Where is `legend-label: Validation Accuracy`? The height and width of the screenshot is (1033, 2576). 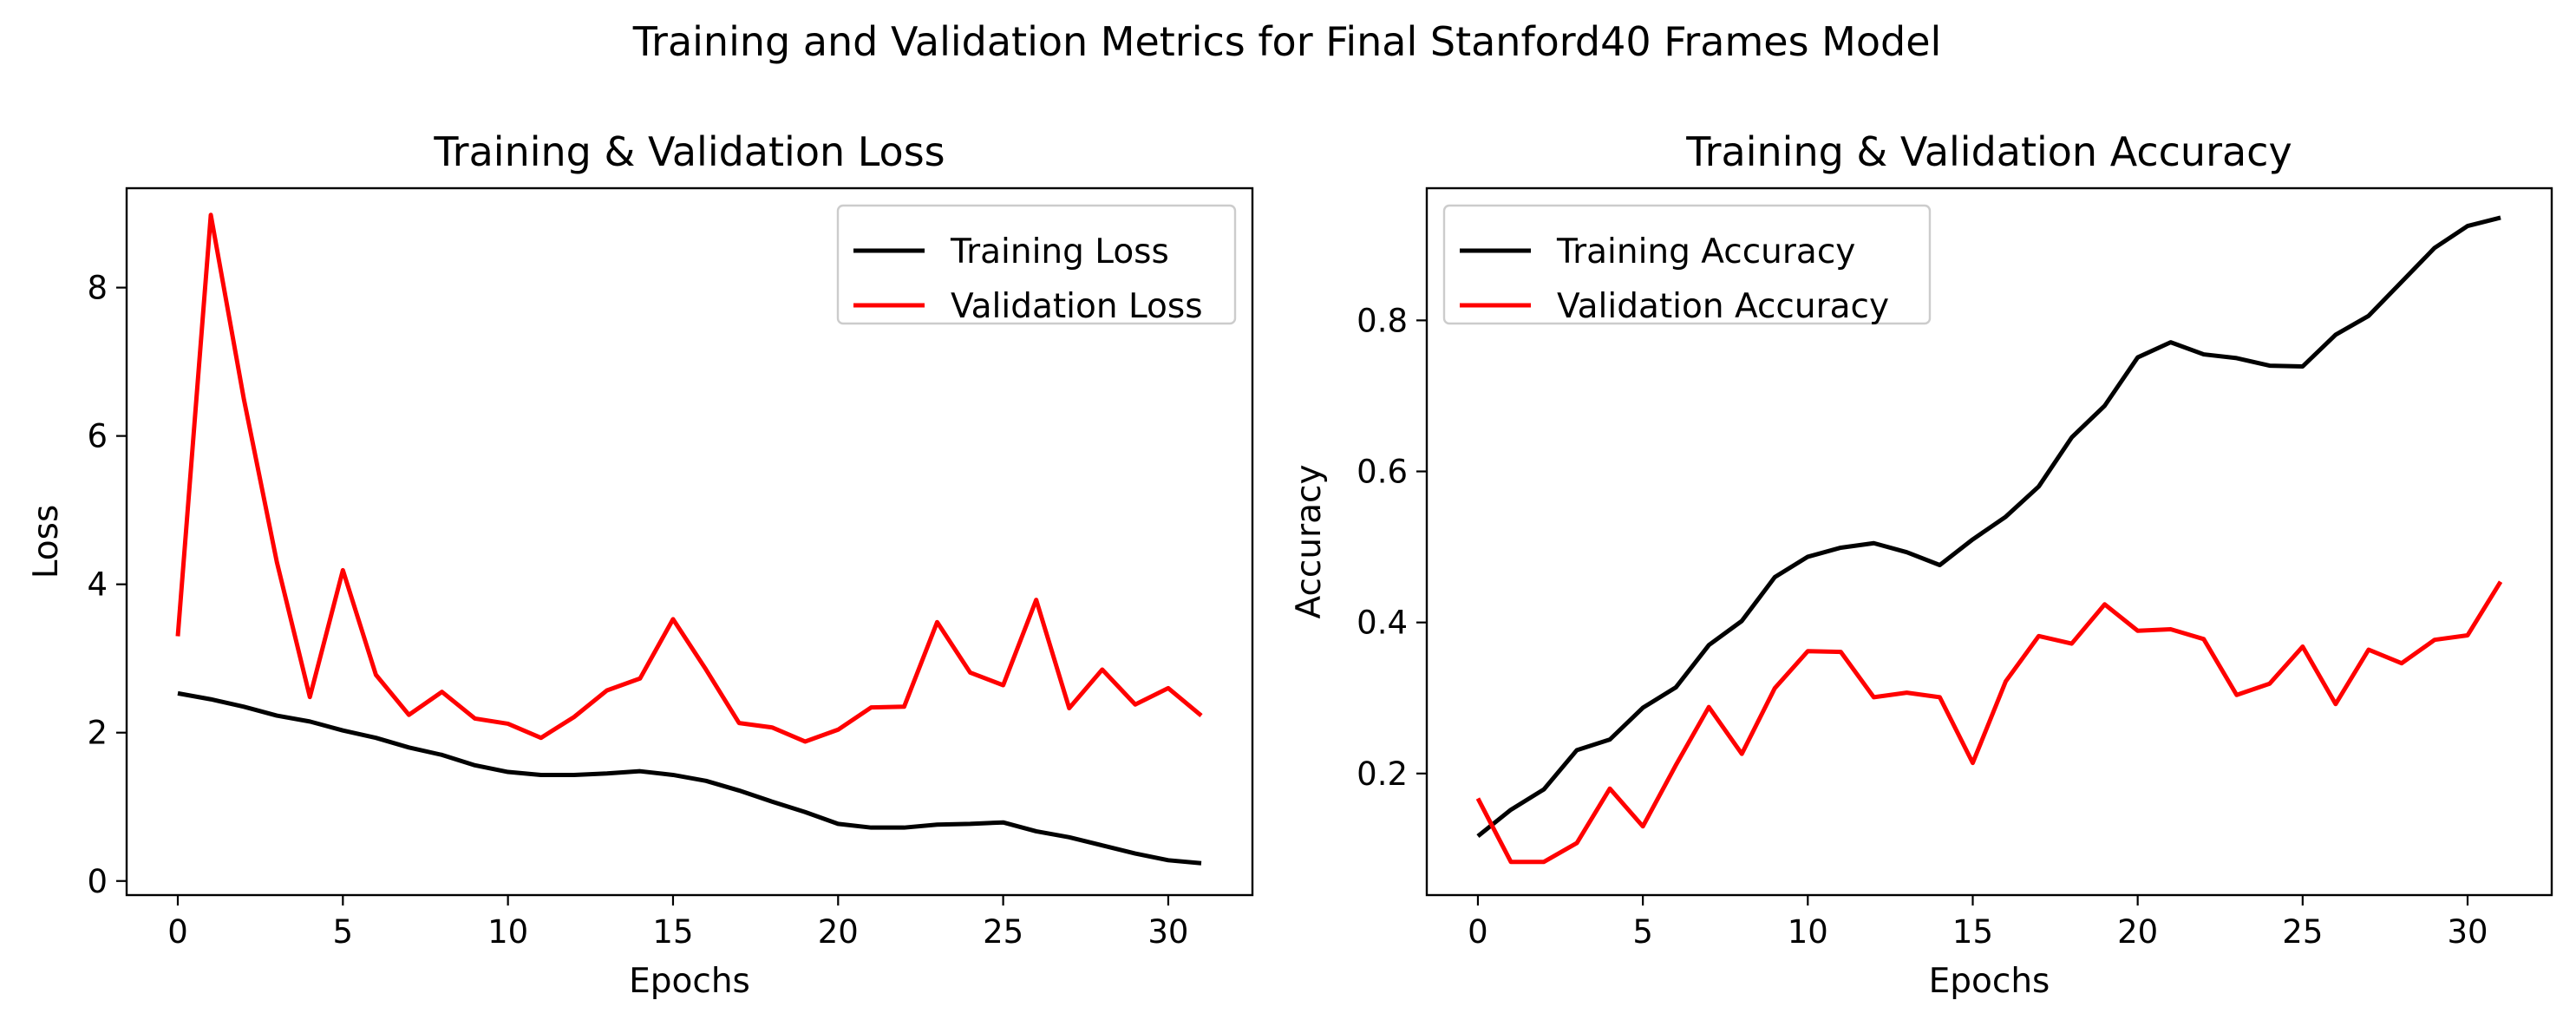 legend-label: Validation Accuracy is located at coordinates (1723, 306).